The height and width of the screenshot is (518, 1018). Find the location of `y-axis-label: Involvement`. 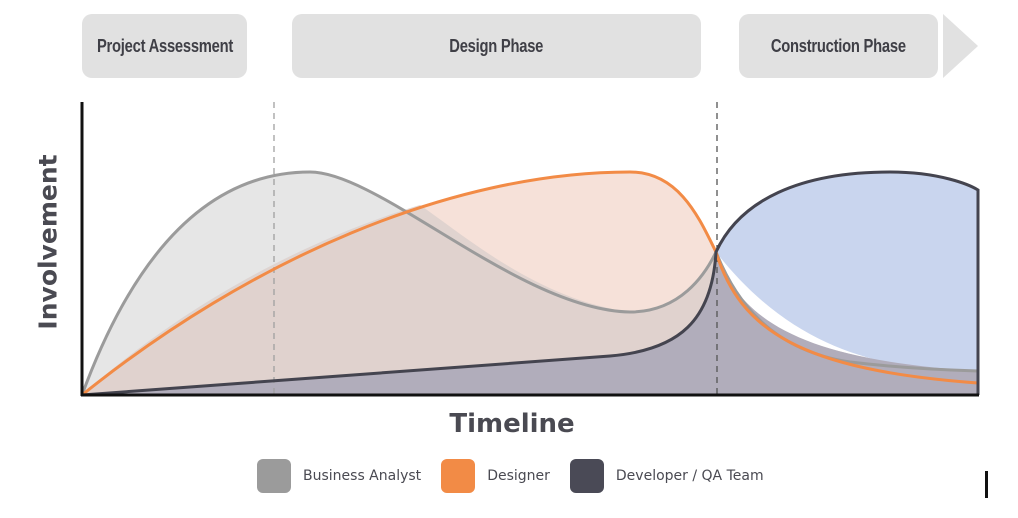

y-axis-label: Involvement is located at coordinates (48, 242).